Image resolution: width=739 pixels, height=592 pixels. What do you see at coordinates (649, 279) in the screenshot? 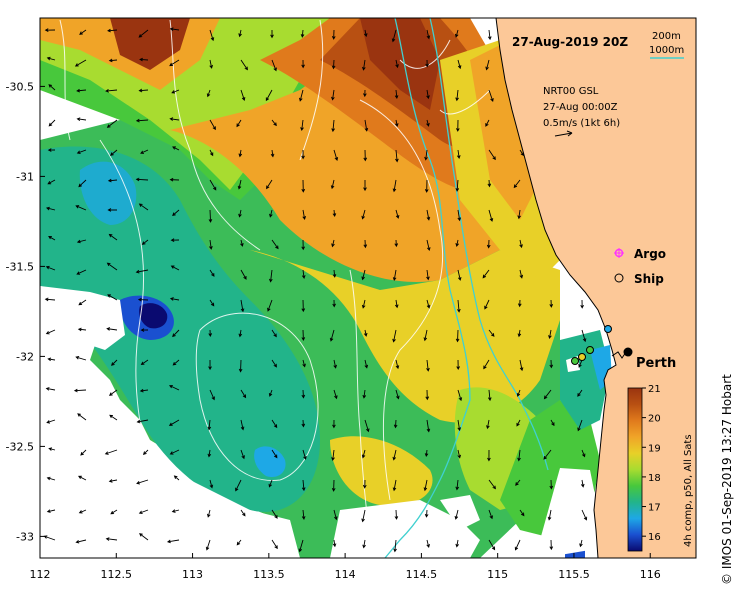
I see `ship-legend-label: Ship` at bounding box center [649, 279].